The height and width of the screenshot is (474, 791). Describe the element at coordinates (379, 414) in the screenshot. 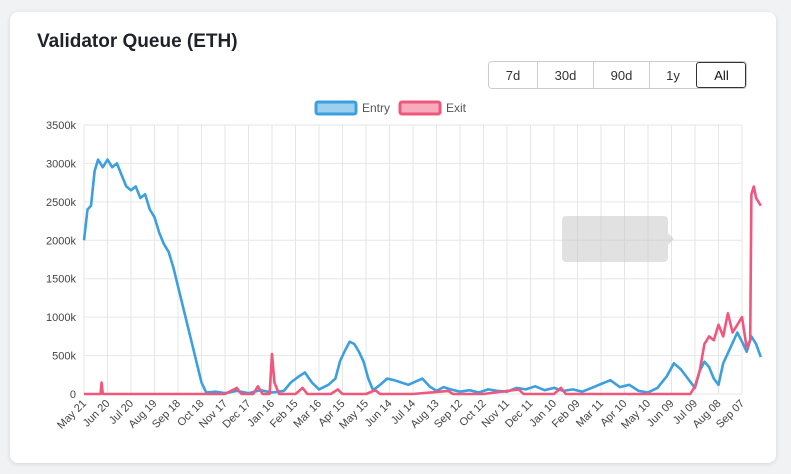

I see `x-tick-label: Jun 14` at that location.